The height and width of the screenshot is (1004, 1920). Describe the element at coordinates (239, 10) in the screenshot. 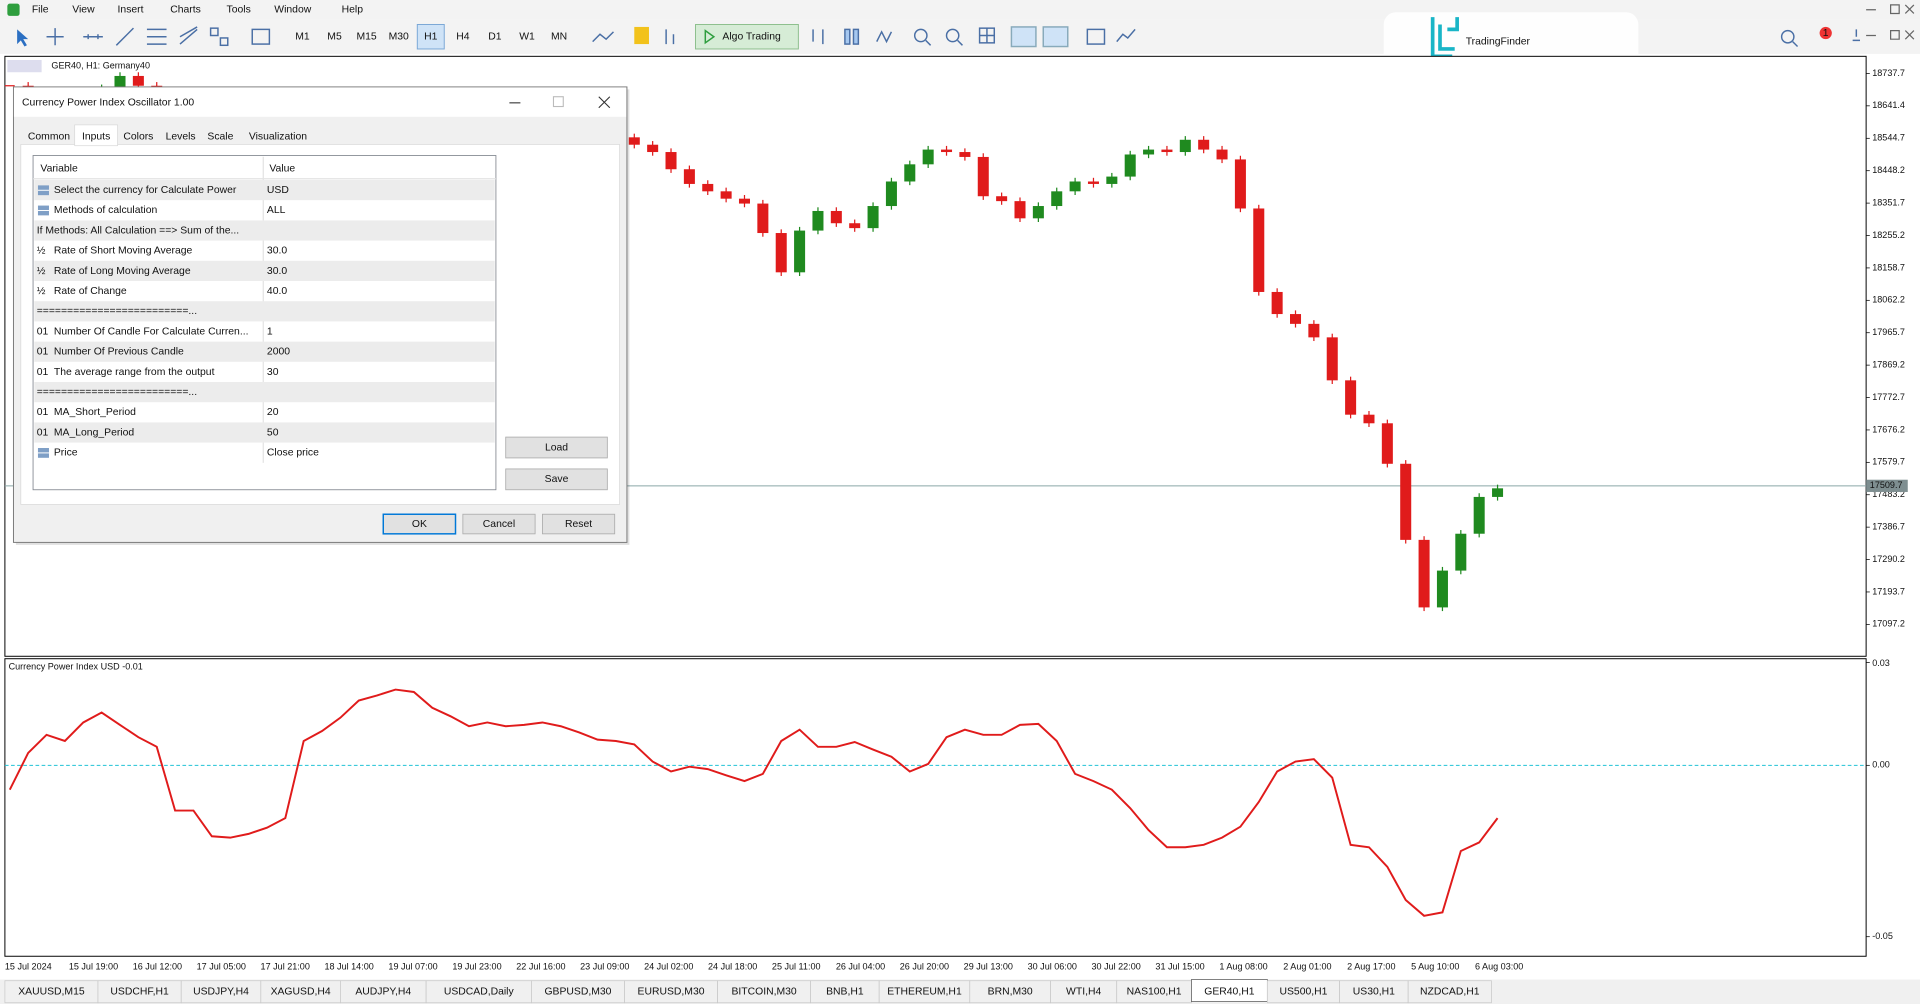

I see `menu-item: Tools` at that location.